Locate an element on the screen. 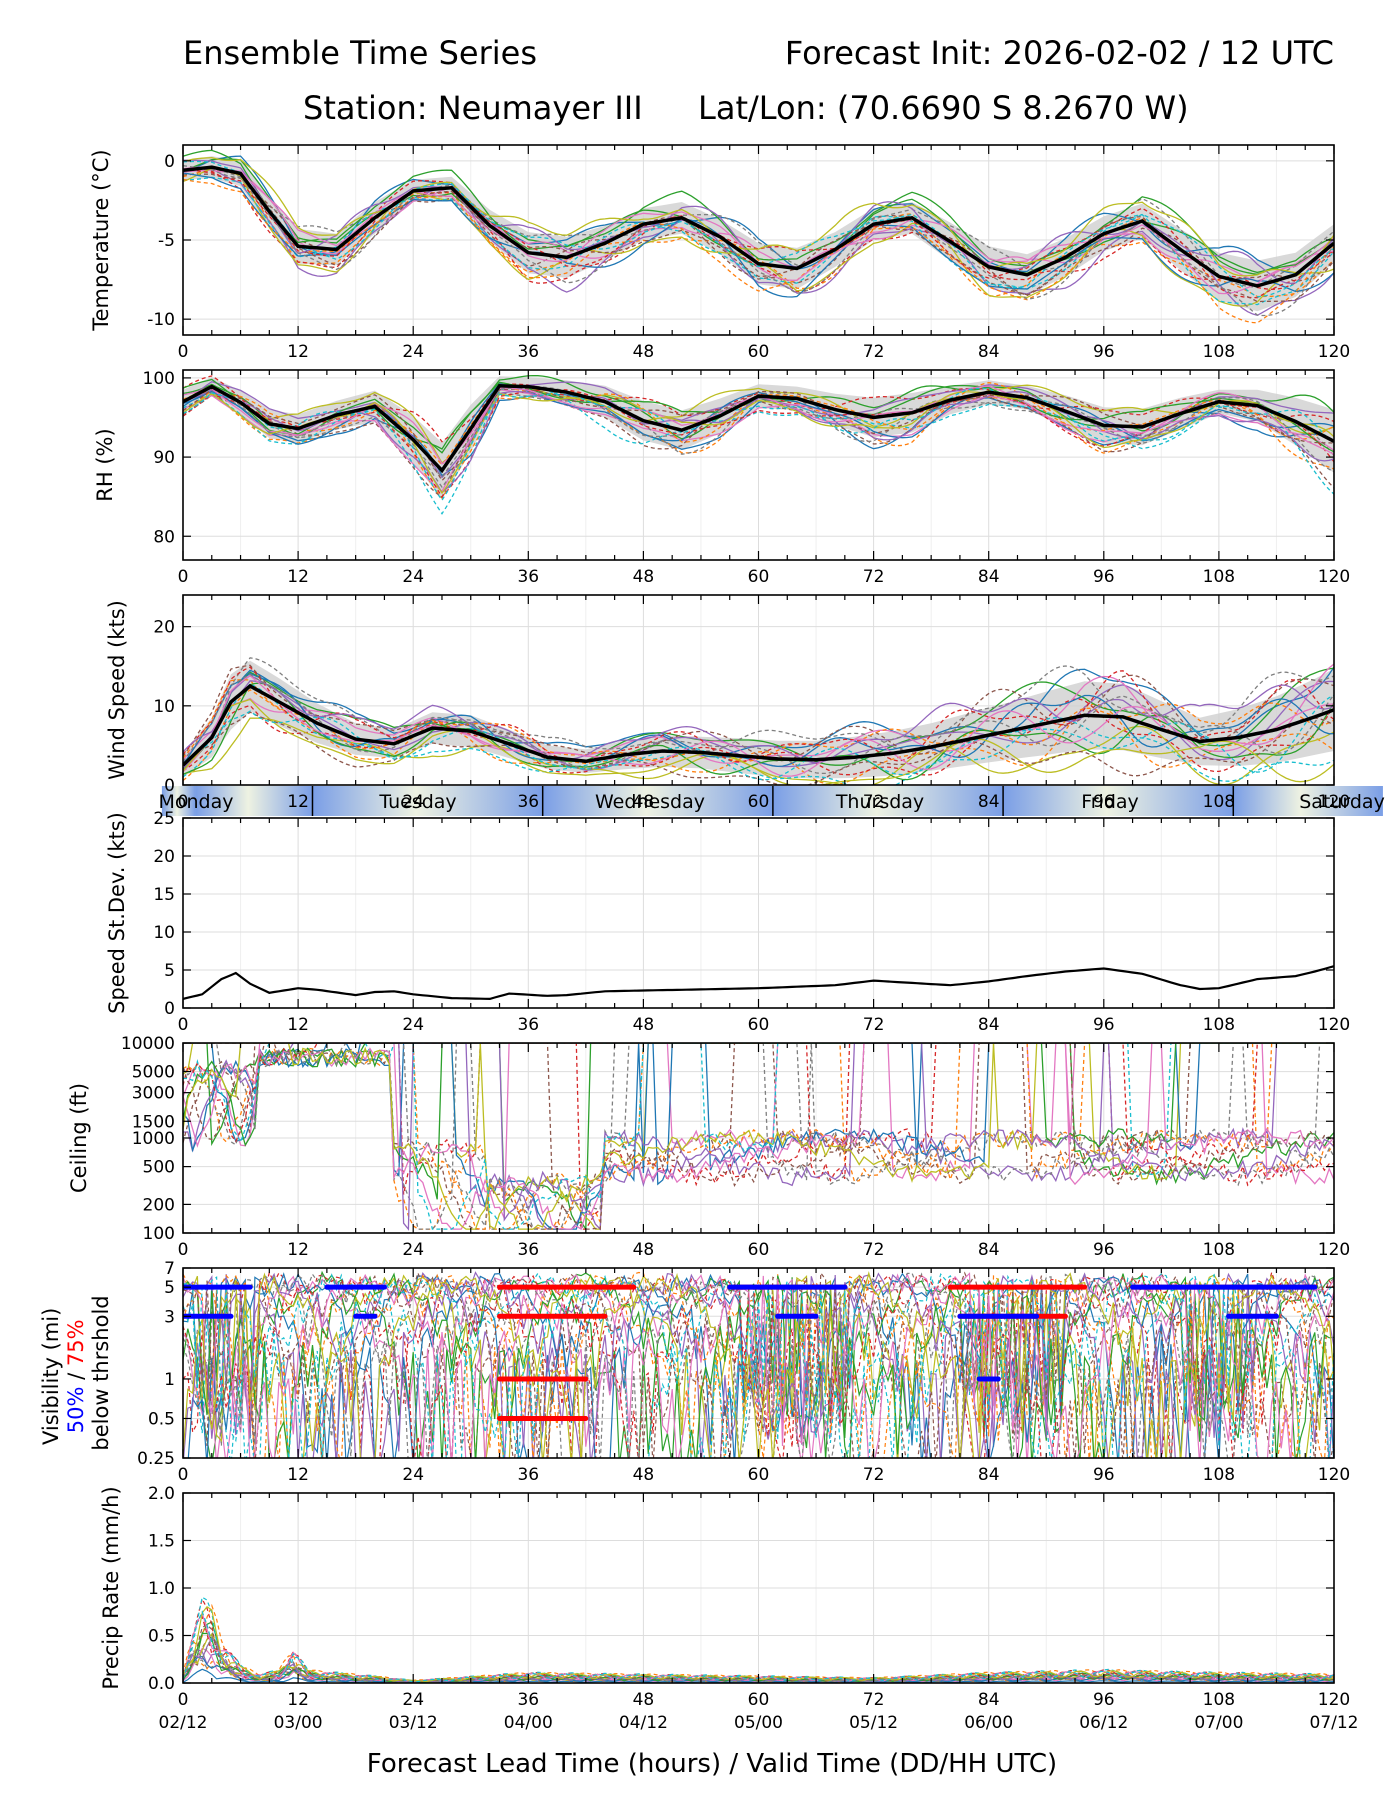 The width and height of the screenshot is (1400, 1800). y-tick-label: 3000 is located at coordinates (153, 1094).